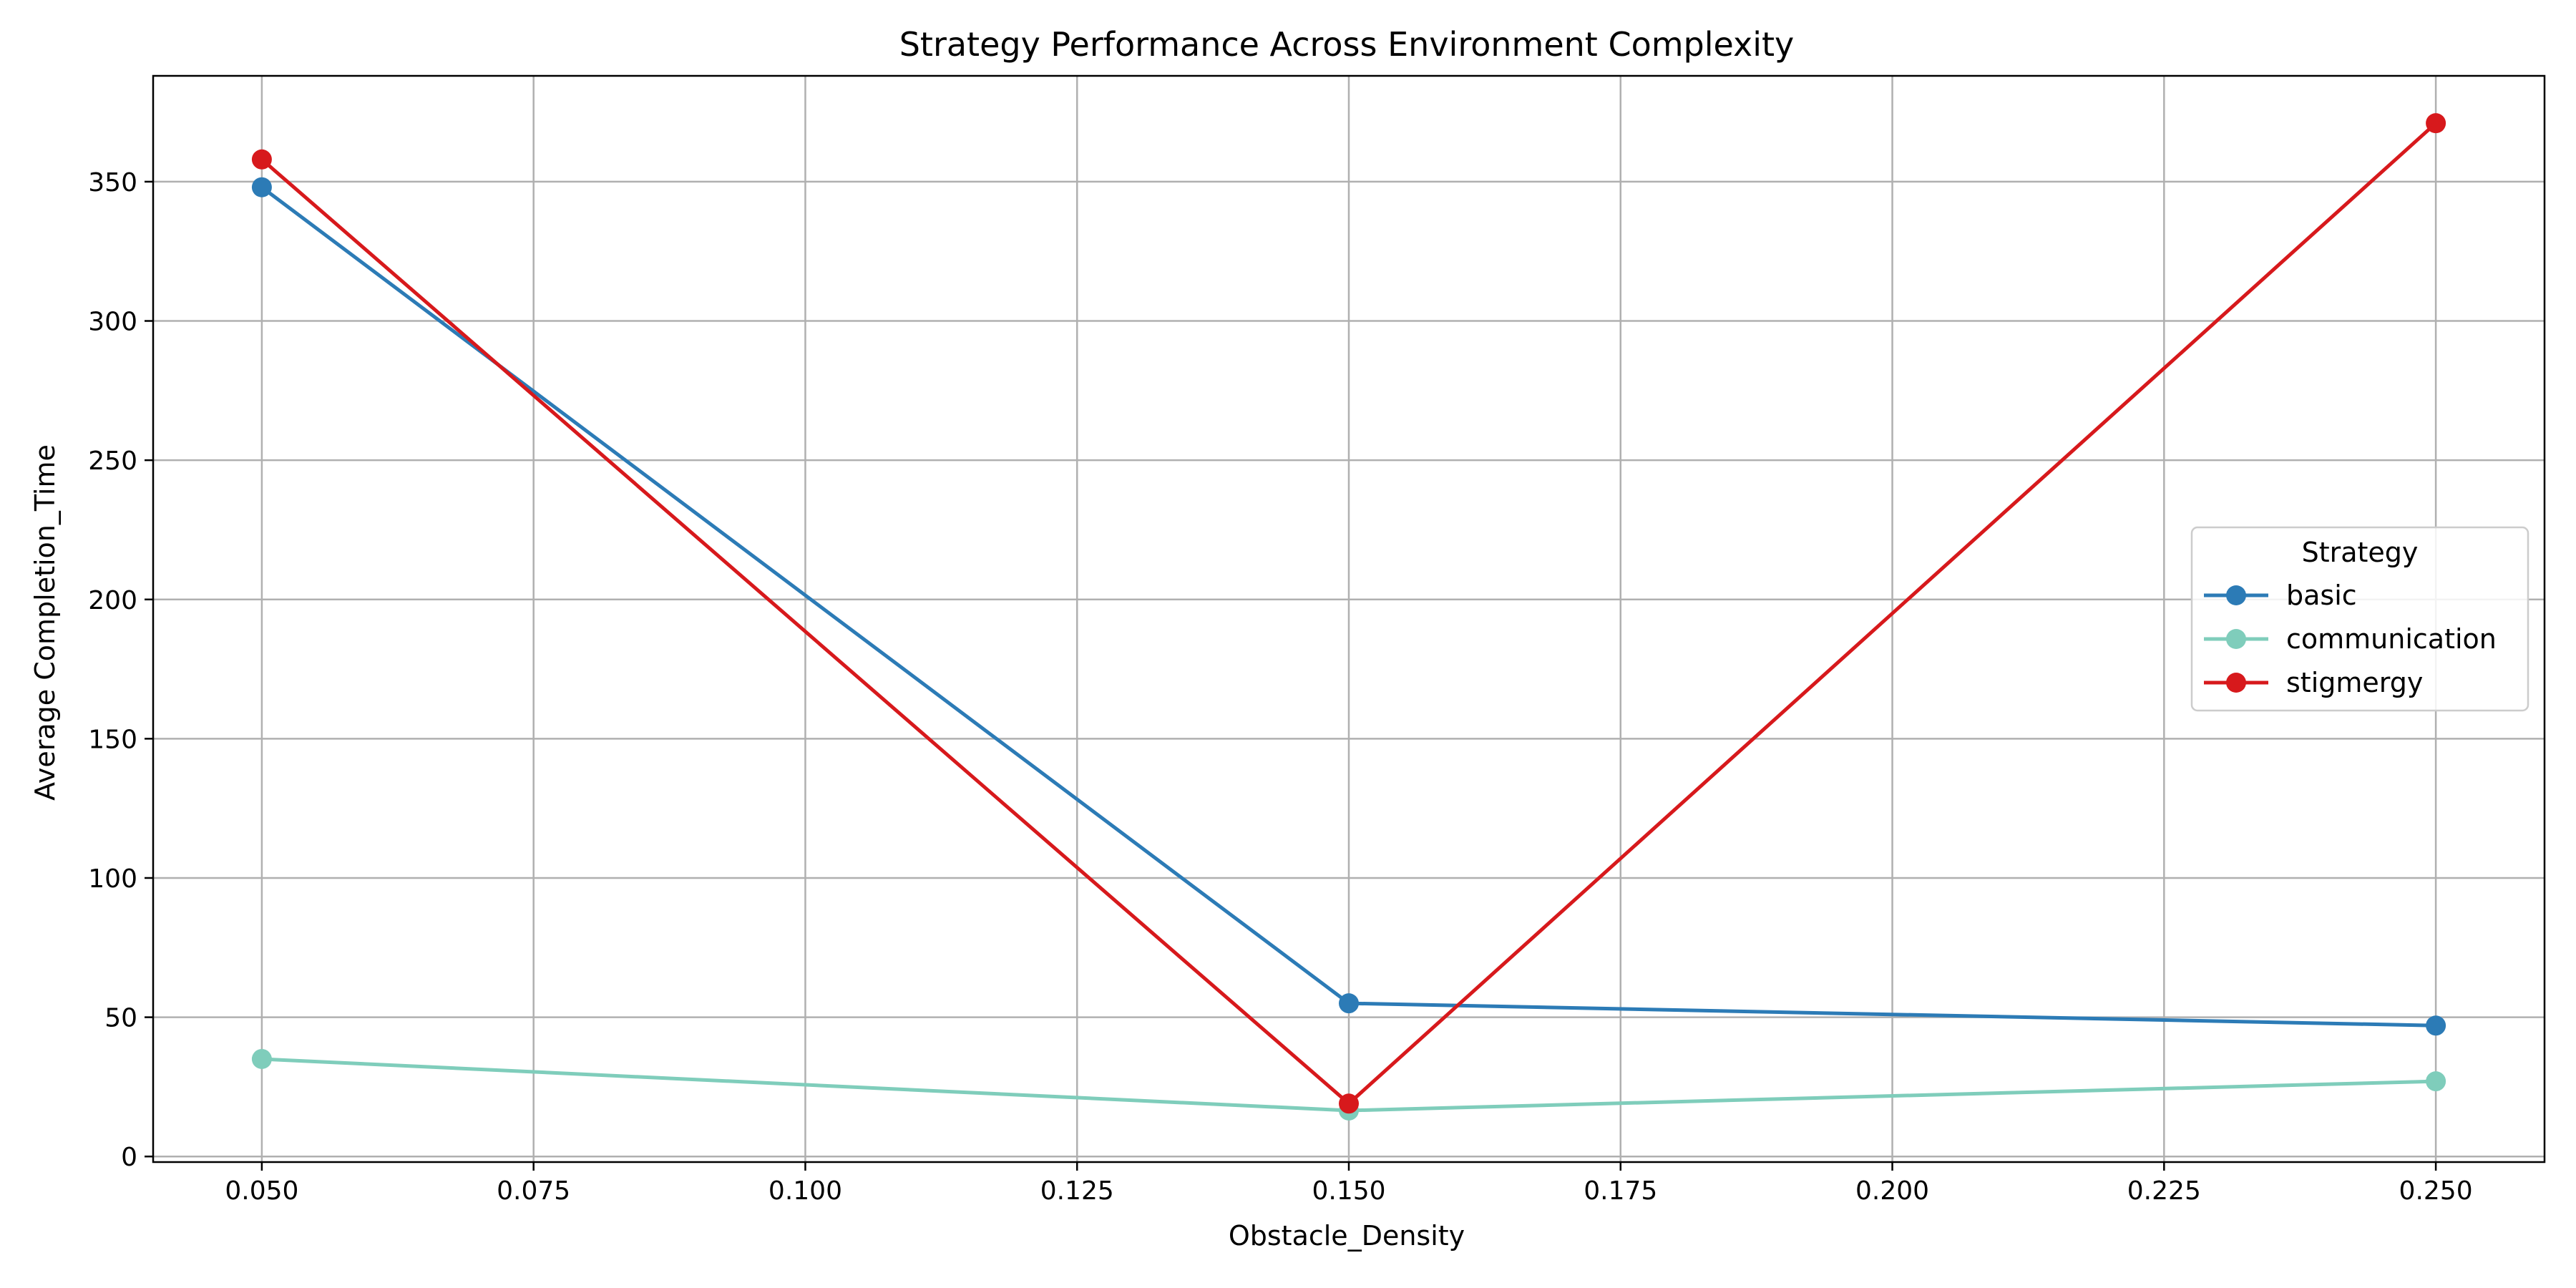  I want to click on x-tick-label: 0.200, so click(1892, 1191).